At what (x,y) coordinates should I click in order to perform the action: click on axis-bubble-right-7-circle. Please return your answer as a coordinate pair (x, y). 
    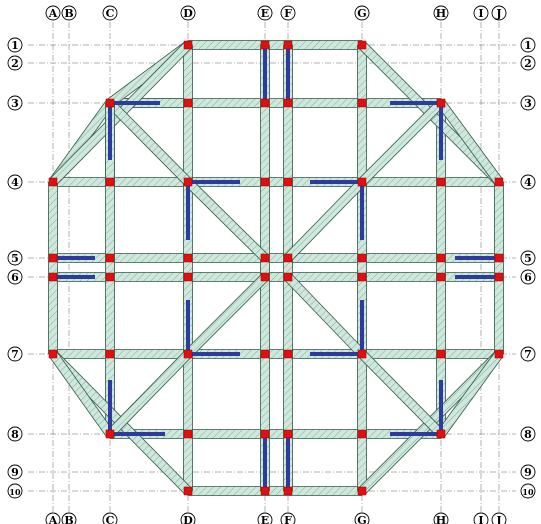
    Looking at the image, I should click on (528, 354).